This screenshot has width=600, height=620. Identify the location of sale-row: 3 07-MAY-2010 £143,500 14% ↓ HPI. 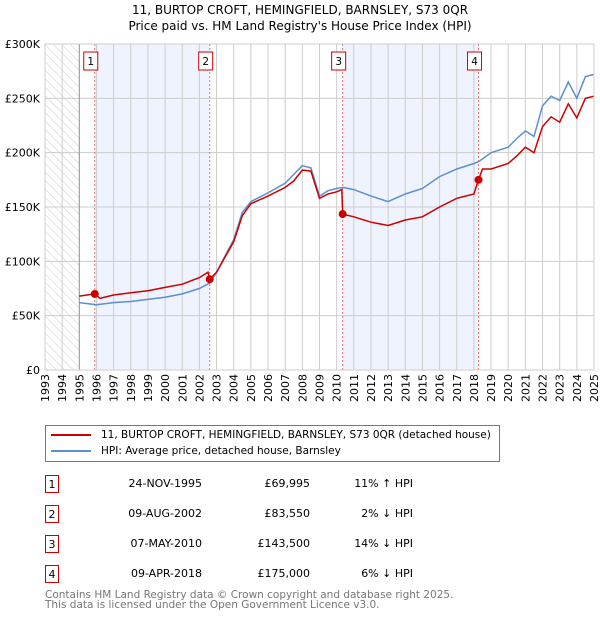
(245, 544).